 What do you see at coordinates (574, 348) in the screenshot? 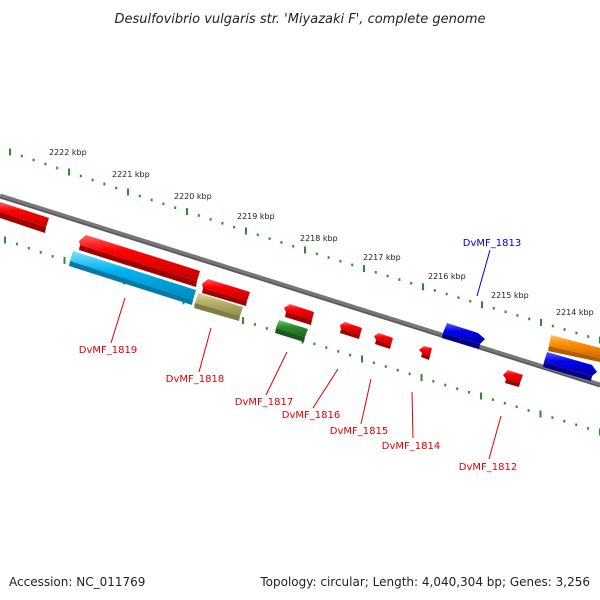
I see `gene-orange` at bounding box center [574, 348].